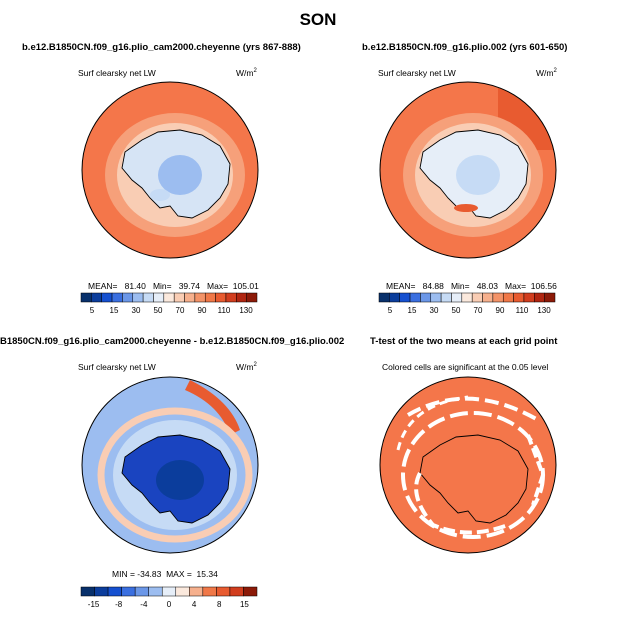 This screenshot has width=636, height=636. Describe the element at coordinates (144, 604) in the screenshot. I see `colorbar-3-tick-label: -4` at that location.